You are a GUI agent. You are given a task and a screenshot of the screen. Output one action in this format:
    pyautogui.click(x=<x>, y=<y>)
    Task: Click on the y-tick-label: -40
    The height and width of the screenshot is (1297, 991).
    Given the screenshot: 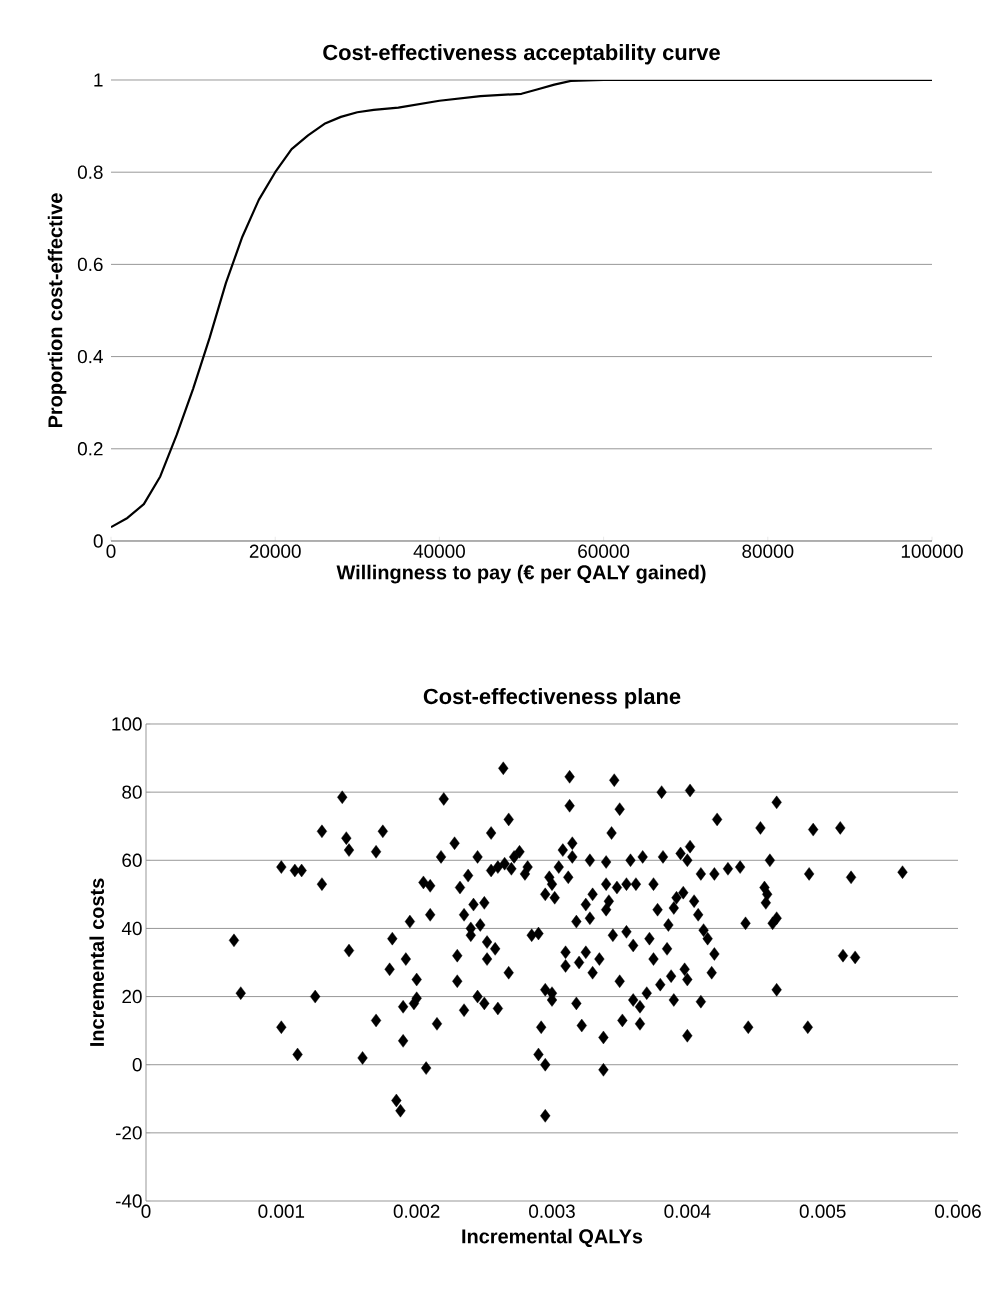 What is the action you would take?
    pyautogui.click(x=128, y=1201)
    